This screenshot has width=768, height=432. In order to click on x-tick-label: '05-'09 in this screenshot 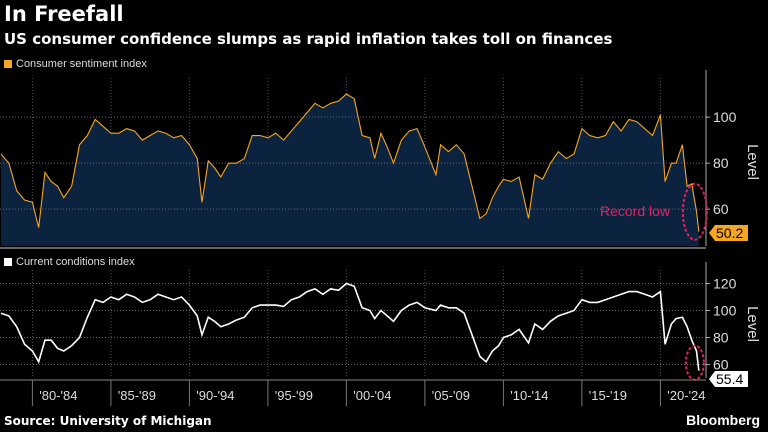, I will do `click(451, 395)`.